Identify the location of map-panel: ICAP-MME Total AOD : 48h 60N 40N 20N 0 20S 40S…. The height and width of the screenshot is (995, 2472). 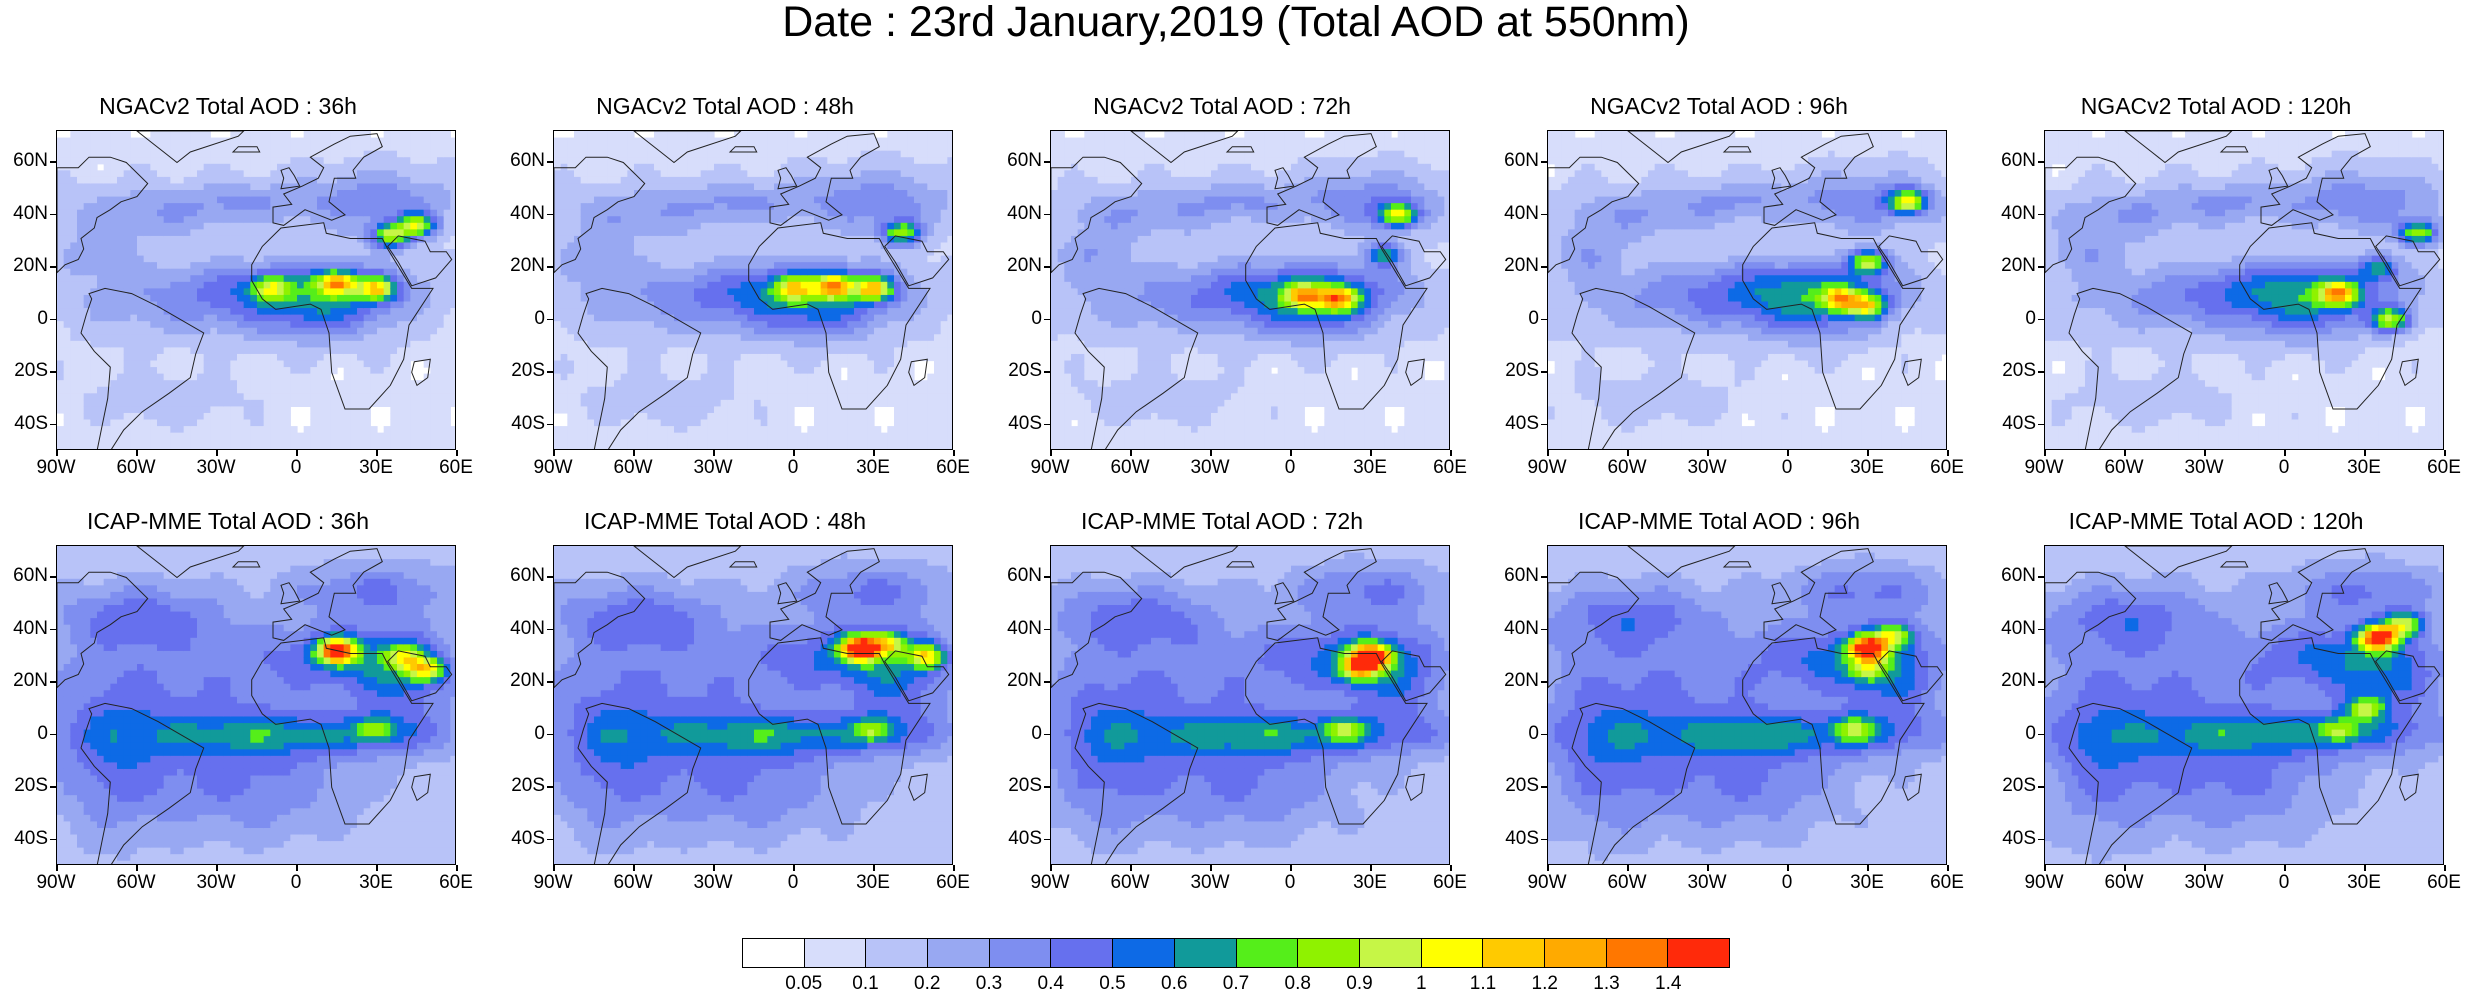
(733, 717).